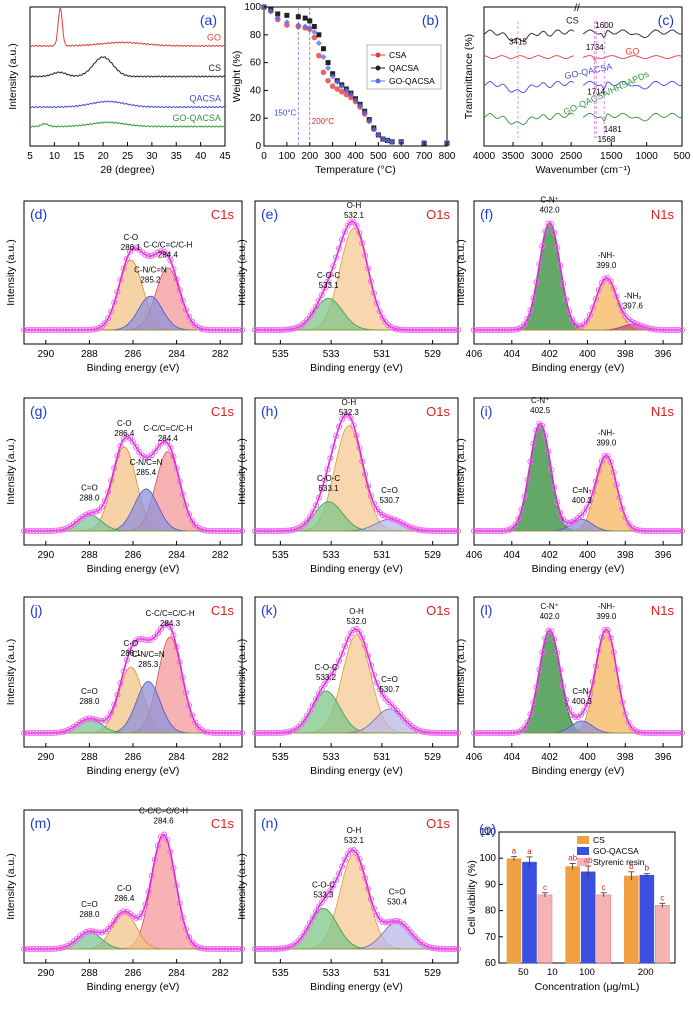 This screenshot has width=693, height=1026. I want to click on panel-label: (o), so click(487, 829).